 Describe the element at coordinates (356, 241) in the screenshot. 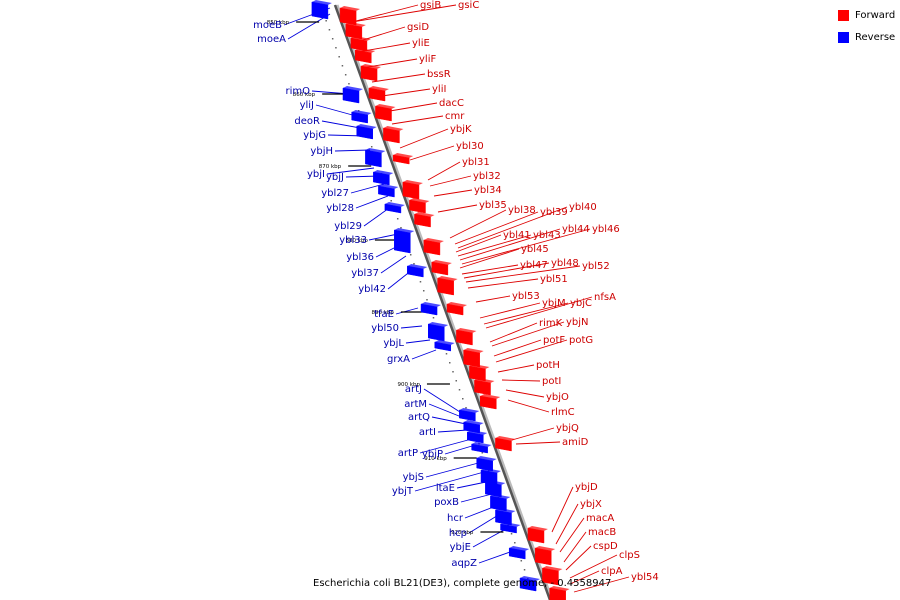

I see `tick-label: 880 kbp` at that location.